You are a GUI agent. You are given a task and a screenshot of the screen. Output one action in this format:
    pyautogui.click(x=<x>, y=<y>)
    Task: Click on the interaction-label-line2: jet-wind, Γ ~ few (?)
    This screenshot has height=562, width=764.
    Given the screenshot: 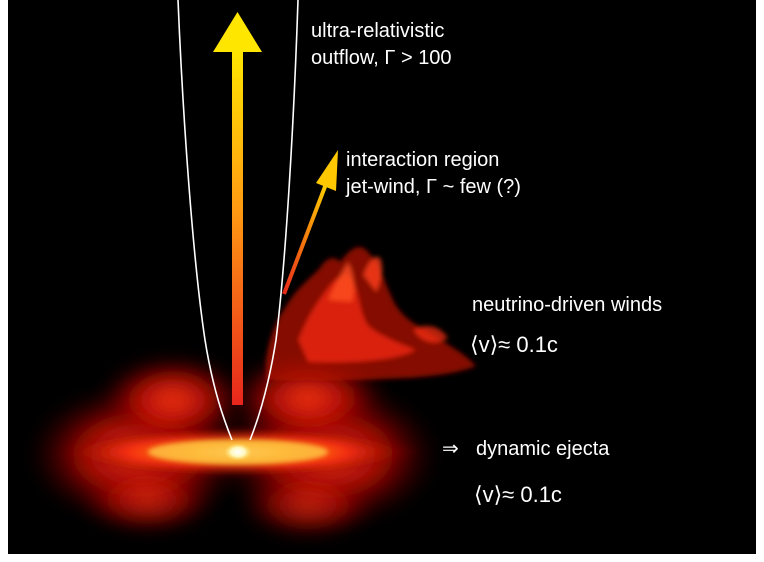 What is the action you would take?
    pyautogui.click(x=433, y=187)
    